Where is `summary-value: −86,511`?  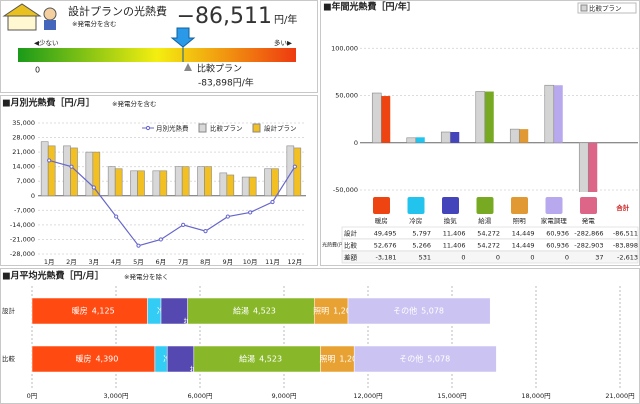
summary-value: −86,511 is located at coordinates (224, 16).